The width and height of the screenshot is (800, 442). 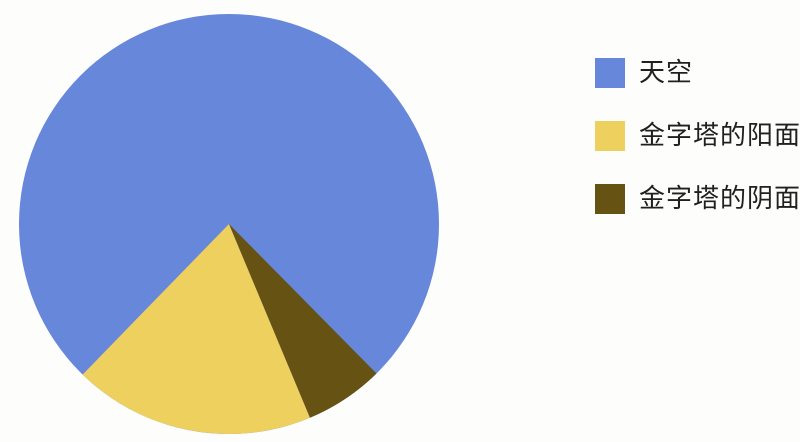 I want to click on legend-swatch-shaded-side, so click(x=610, y=198).